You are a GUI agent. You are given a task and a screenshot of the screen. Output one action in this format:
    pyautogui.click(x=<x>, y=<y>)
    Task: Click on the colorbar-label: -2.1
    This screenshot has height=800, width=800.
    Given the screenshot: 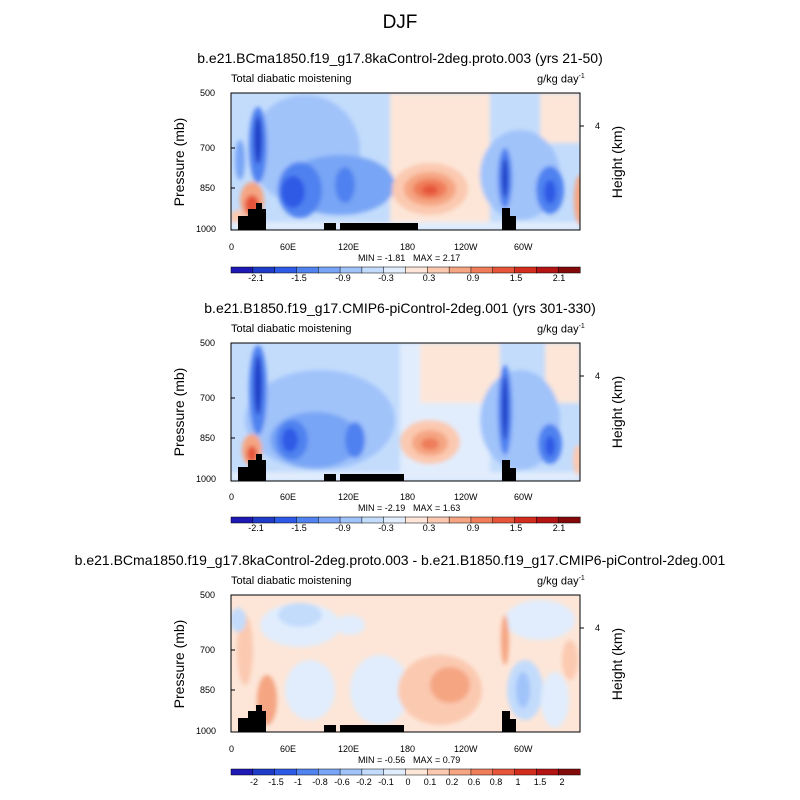 What is the action you would take?
    pyautogui.click(x=256, y=528)
    